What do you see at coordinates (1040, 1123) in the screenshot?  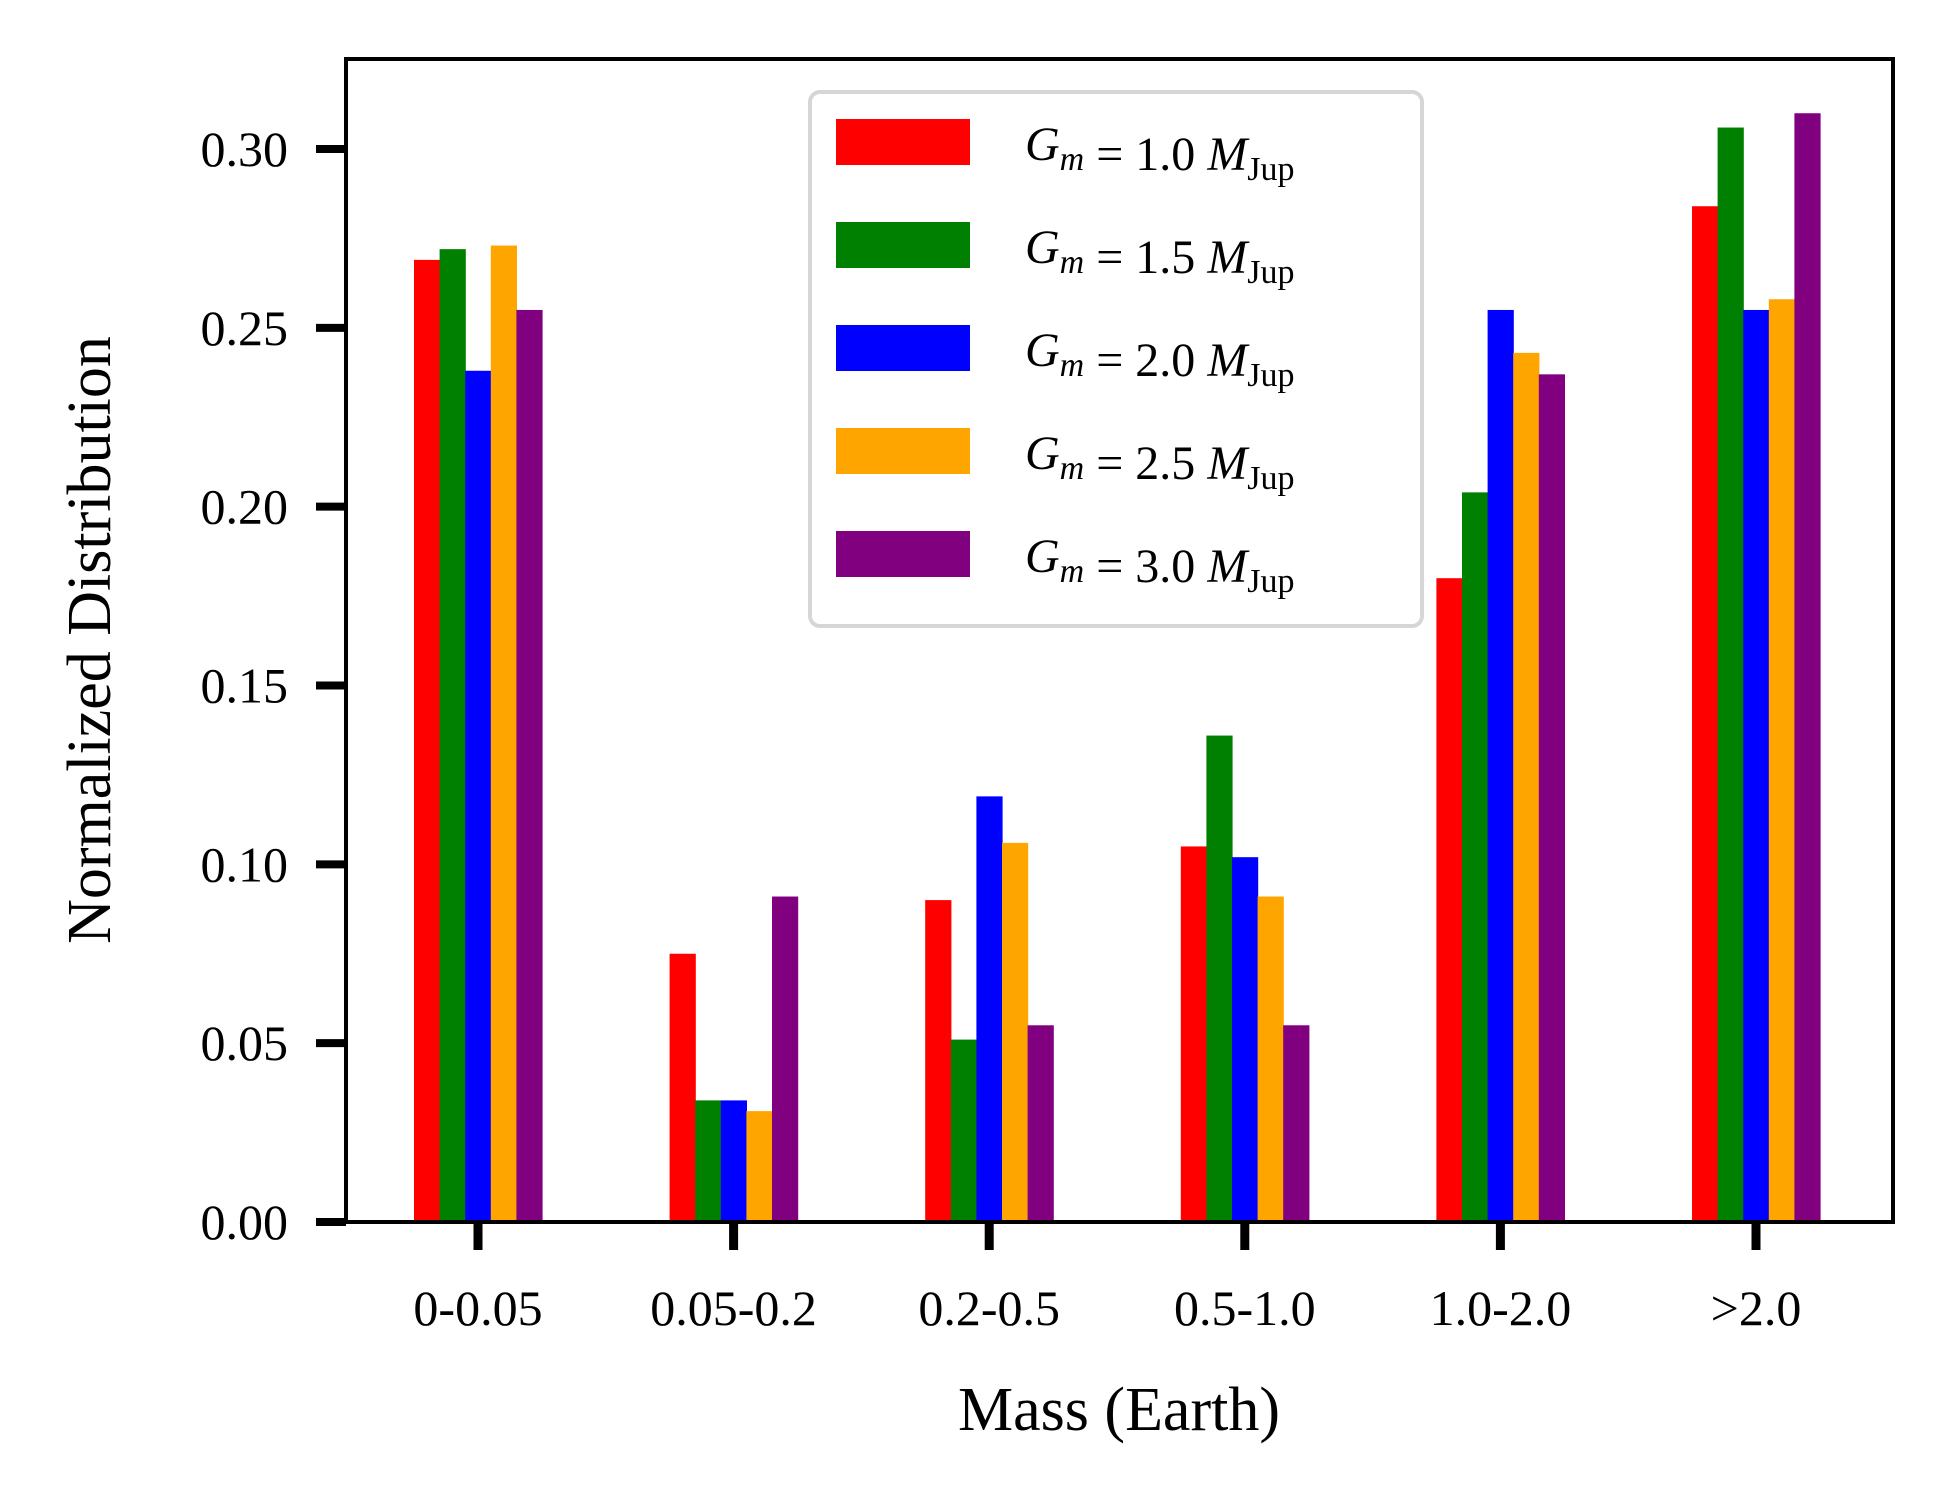 I see `bar-0.2-0.5-series-5` at bounding box center [1040, 1123].